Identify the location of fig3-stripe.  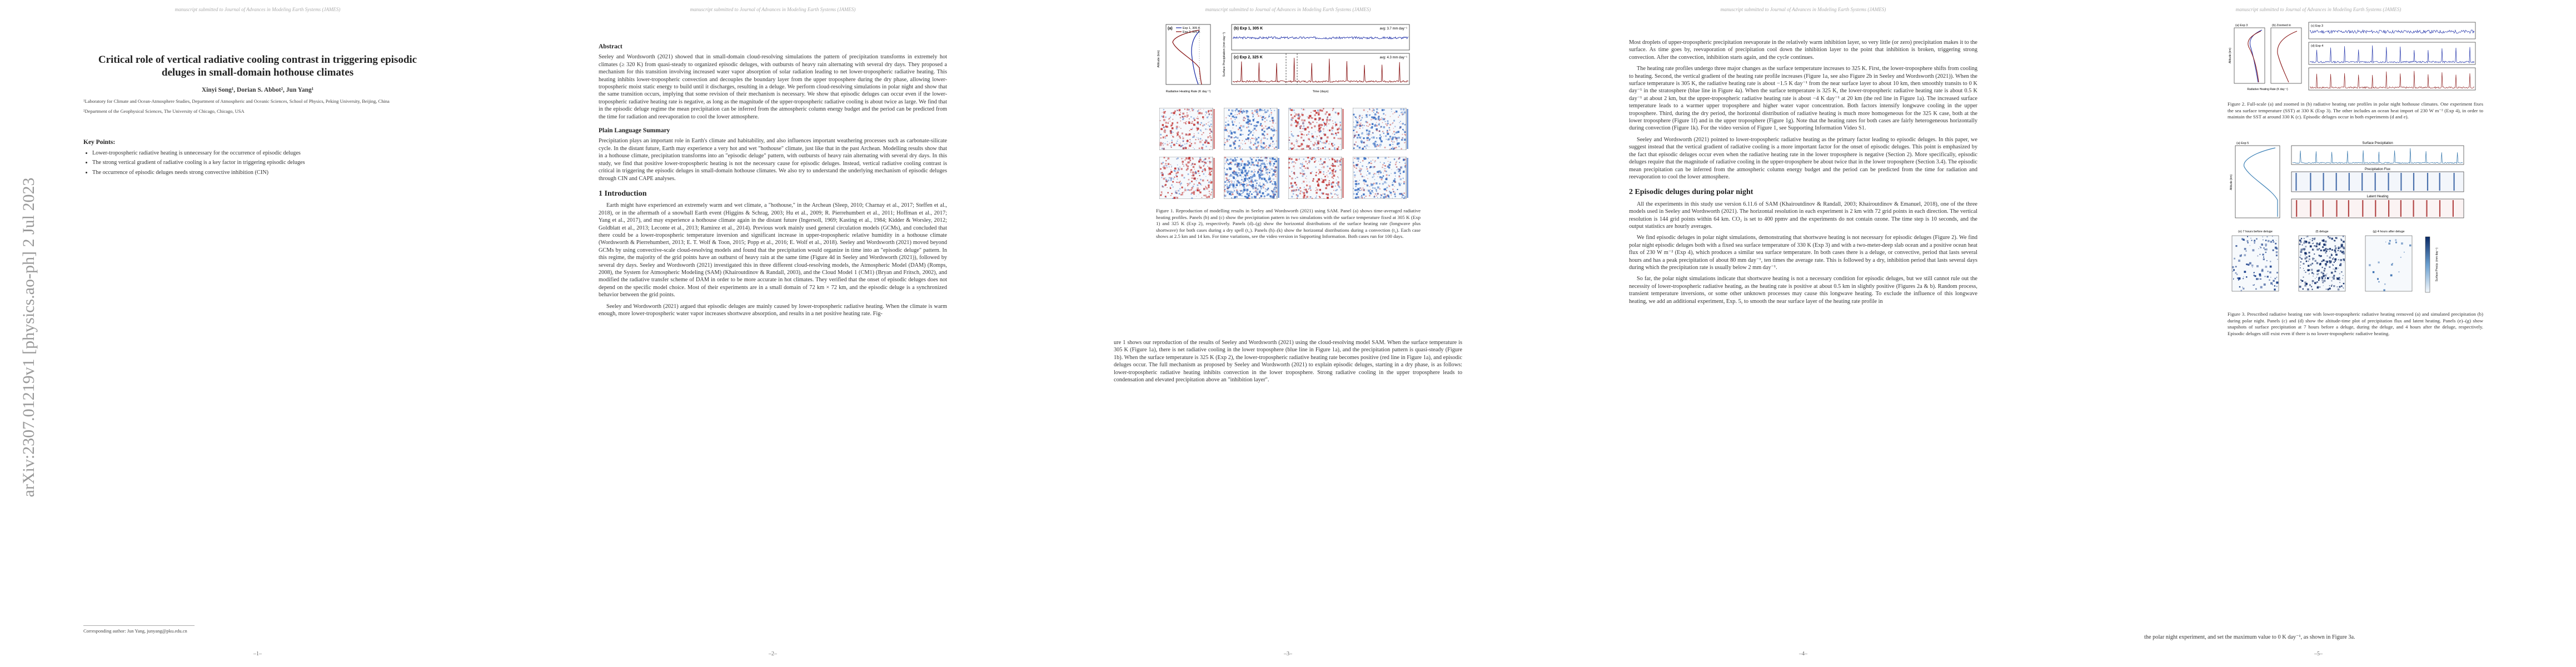
(2388, 182).